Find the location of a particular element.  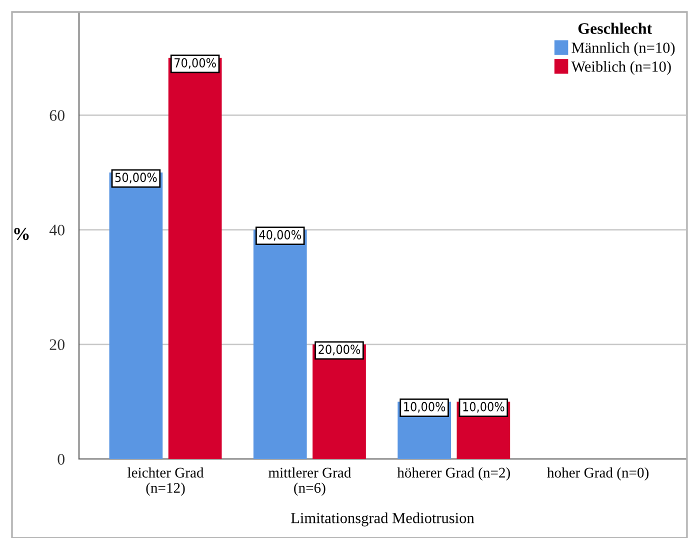

x-tick-label: höherer Grad (n=2) is located at coordinates (453, 474).